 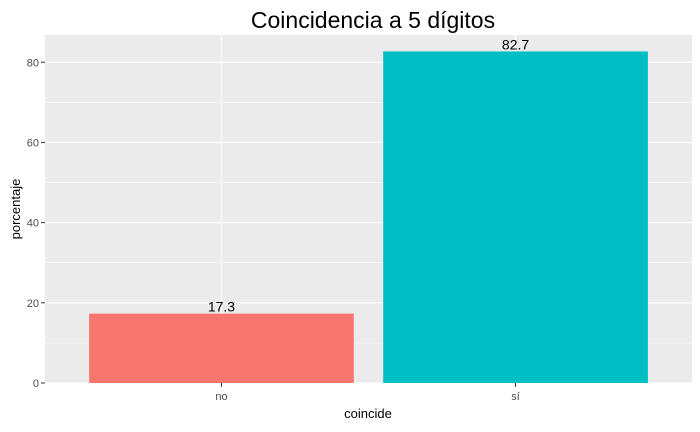 What do you see at coordinates (367, 393) in the screenshot?
I see `x-axis-ticks: no sí` at bounding box center [367, 393].